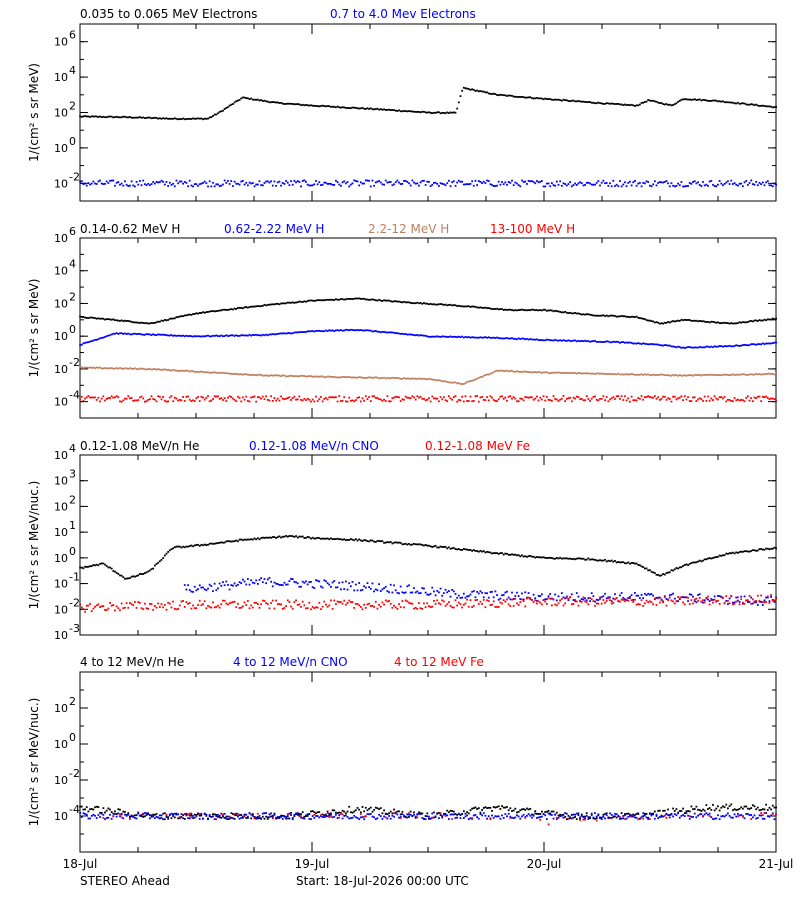  Describe the element at coordinates (80, 864) in the screenshot. I see `x-tick-label: 18-Jul` at that location.